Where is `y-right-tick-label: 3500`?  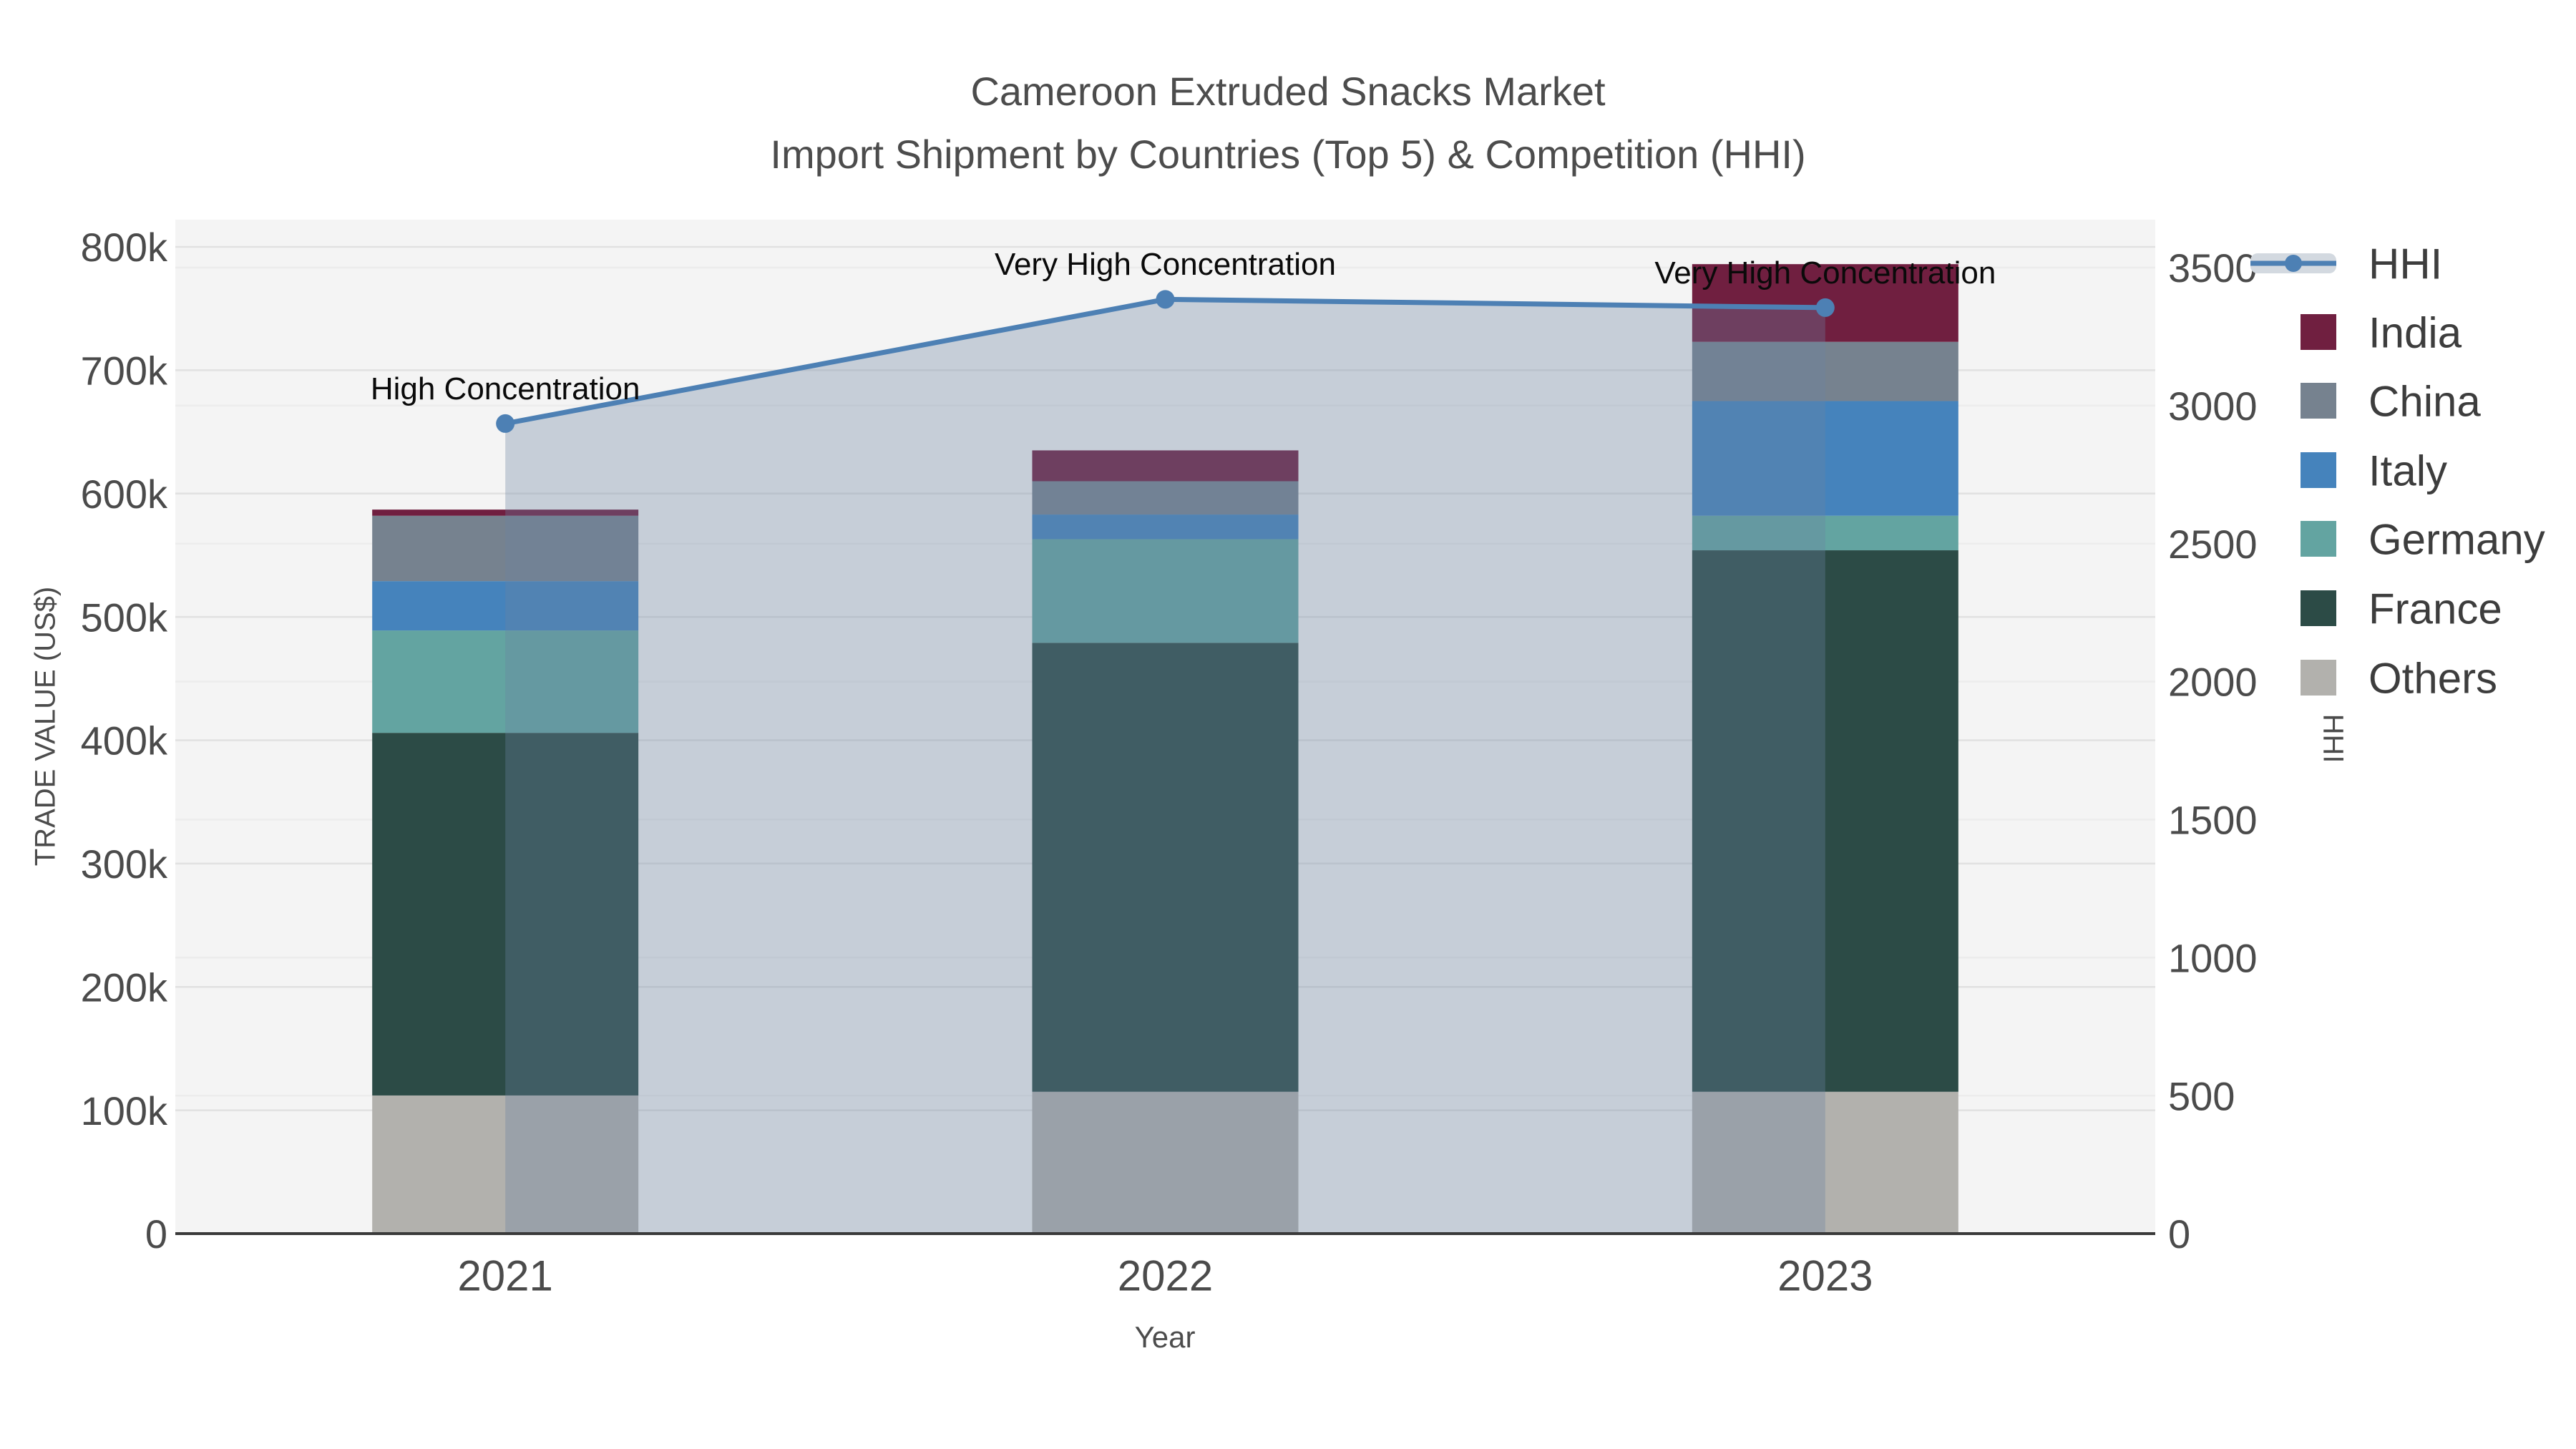 y-right-tick-label: 3500 is located at coordinates (2213, 268).